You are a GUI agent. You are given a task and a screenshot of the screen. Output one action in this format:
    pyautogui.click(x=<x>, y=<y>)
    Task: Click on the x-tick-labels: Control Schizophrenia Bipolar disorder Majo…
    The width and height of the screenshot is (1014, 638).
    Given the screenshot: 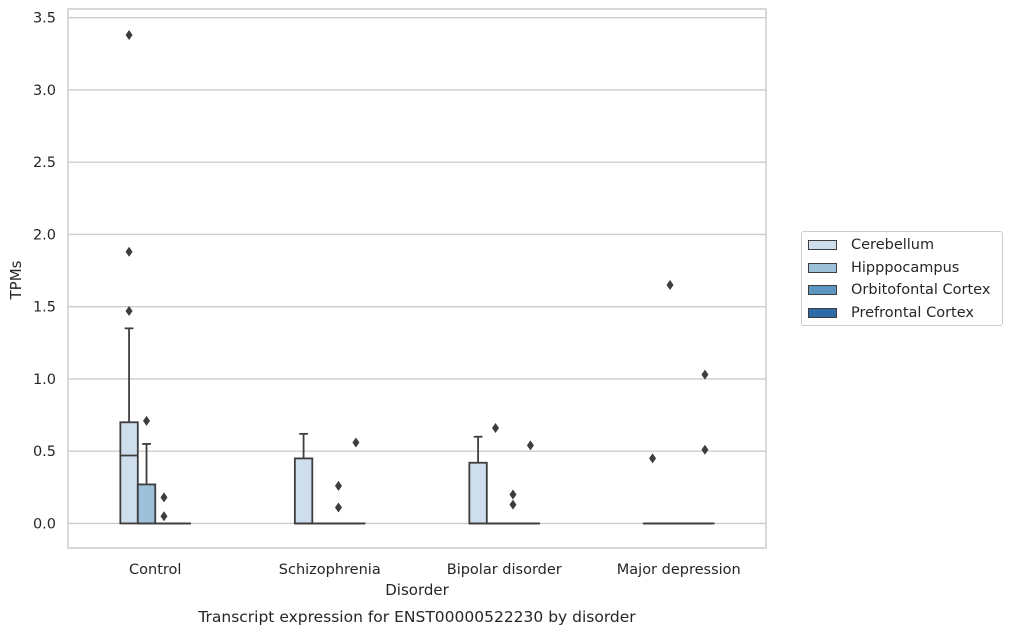 What is the action you would take?
    pyautogui.click(x=435, y=570)
    